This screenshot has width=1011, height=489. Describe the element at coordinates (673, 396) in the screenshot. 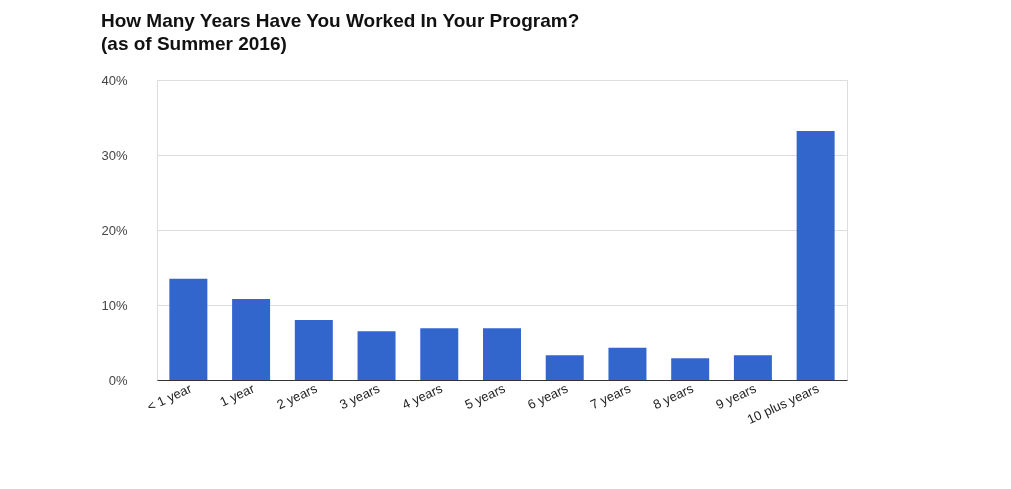

I see `x-tick-label: 8 years` at that location.